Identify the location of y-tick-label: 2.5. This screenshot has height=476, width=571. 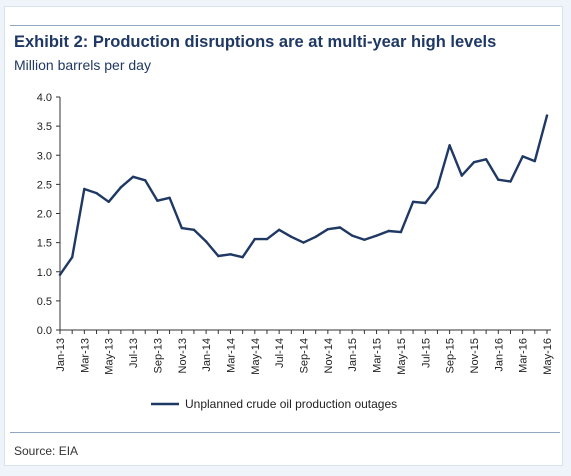
(44, 185).